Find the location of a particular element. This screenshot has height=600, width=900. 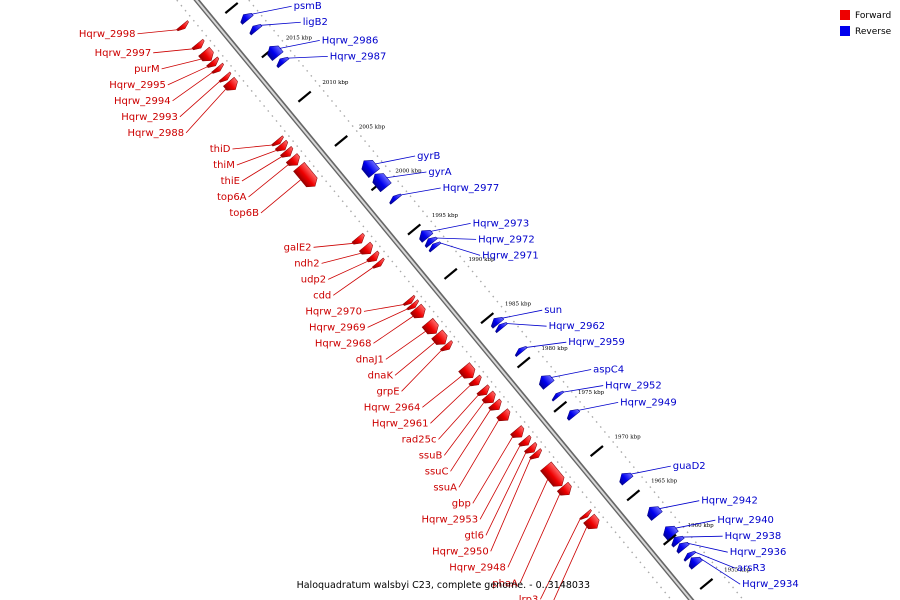

gene-ssuC is located at coordinates (496, 406).